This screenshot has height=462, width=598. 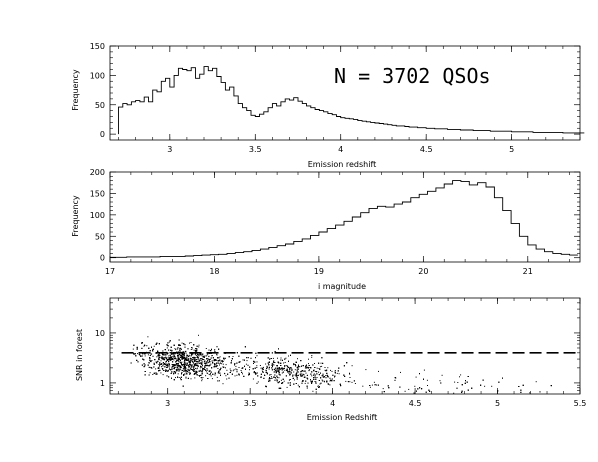 I want to click on magnitude-histogram-steps, so click(x=343, y=219).